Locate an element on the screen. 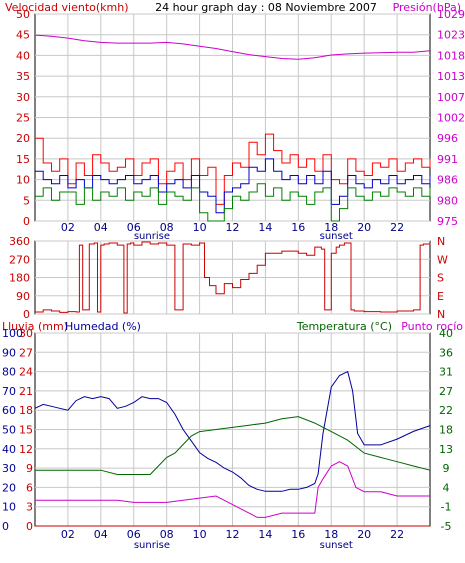 The width and height of the screenshot is (465, 563). sunrise-label: sunrise is located at coordinates (152, 236).